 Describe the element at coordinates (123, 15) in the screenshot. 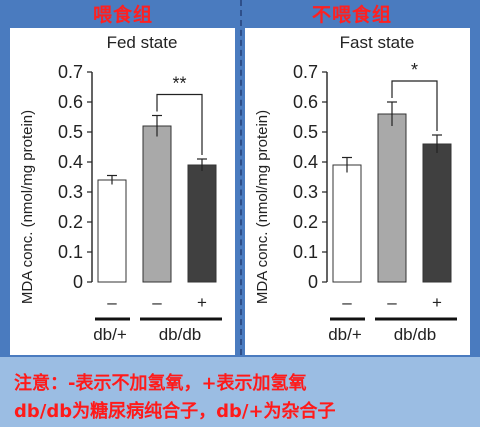

I see `fed-group-header: 喂食组` at that location.